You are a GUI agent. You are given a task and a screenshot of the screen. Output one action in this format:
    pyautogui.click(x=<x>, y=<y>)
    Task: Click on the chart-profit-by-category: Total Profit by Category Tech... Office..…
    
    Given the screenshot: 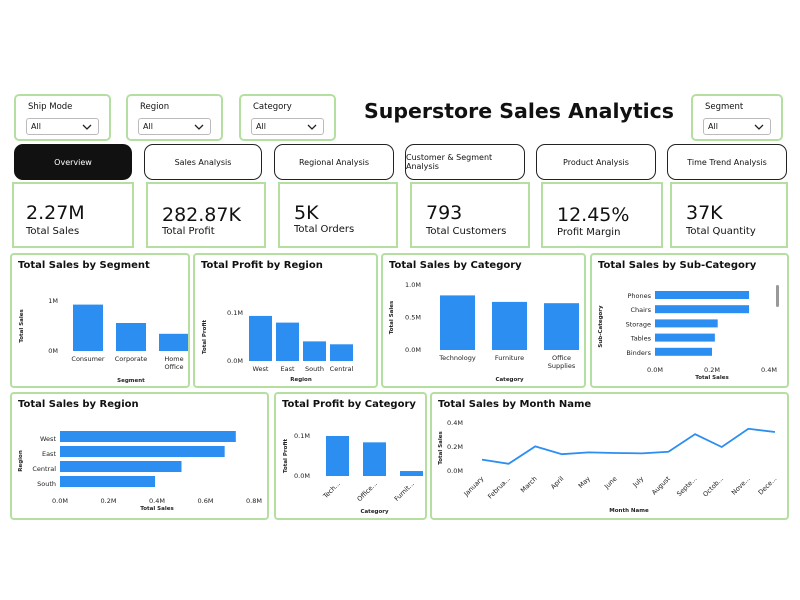 What is the action you would take?
    pyautogui.click(x=350, y=456)
    